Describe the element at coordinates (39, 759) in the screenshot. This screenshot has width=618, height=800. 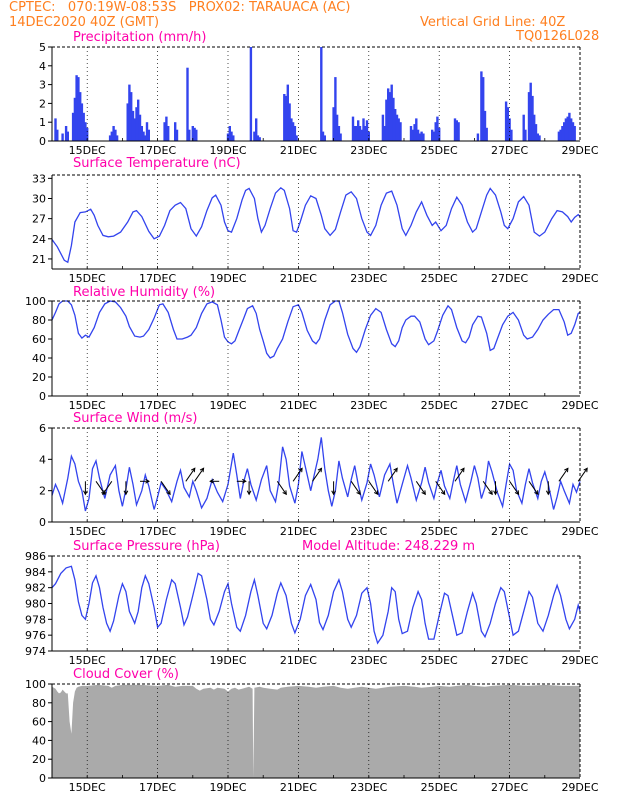
I see `y-tick-label: 20` at that location.